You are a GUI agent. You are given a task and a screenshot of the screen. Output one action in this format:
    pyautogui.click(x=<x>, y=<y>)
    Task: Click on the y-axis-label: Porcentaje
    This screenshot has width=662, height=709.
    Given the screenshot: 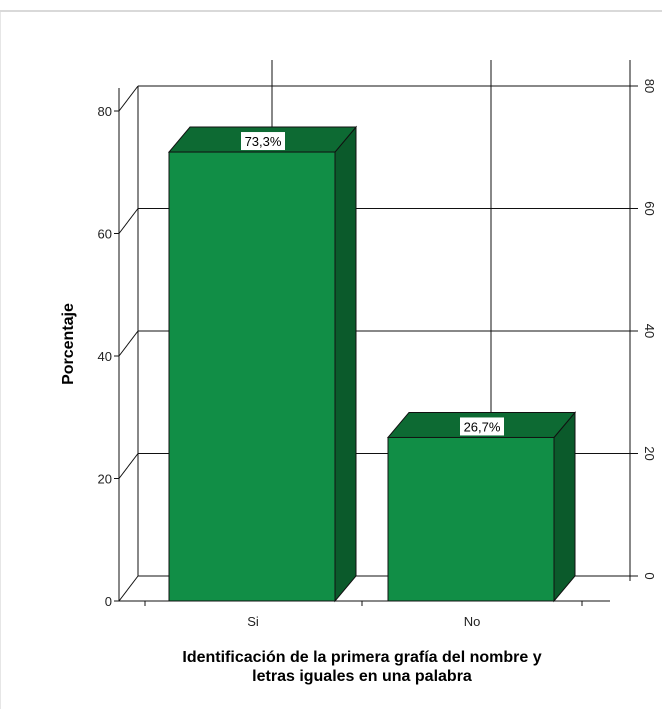 What is the action you would take?
    pyautogui.click(x=68, y=344)
    